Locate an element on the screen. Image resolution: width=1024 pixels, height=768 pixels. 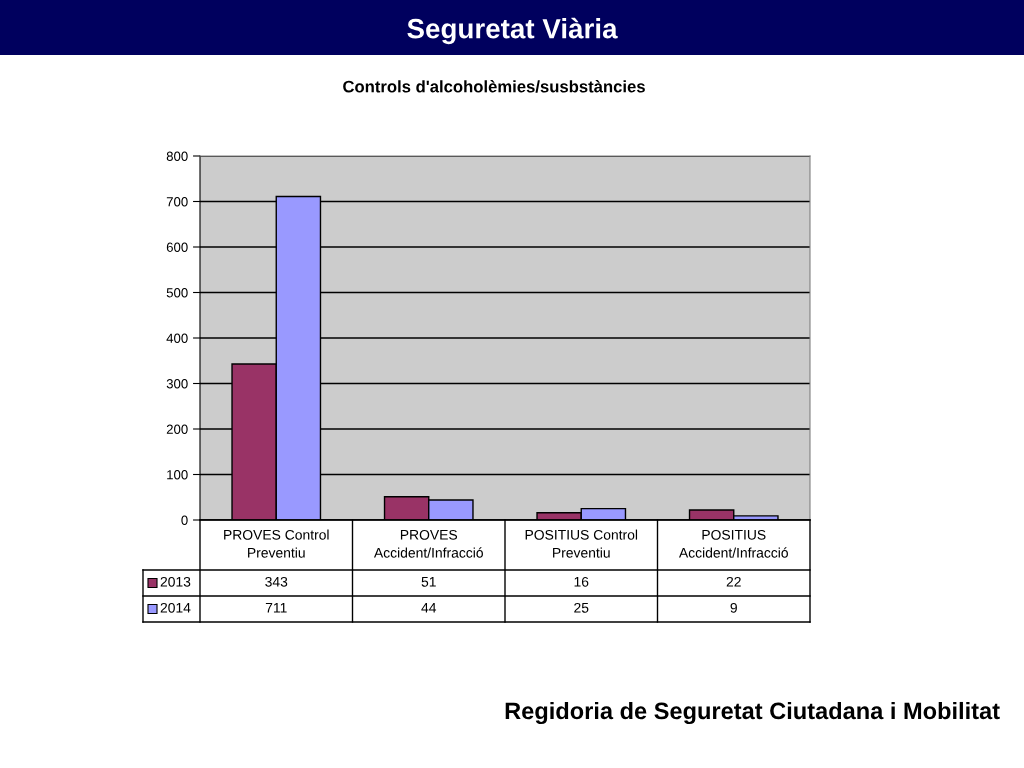
x-tick-label: PROVES Control Preventiu is located at coordinates (276, 543).